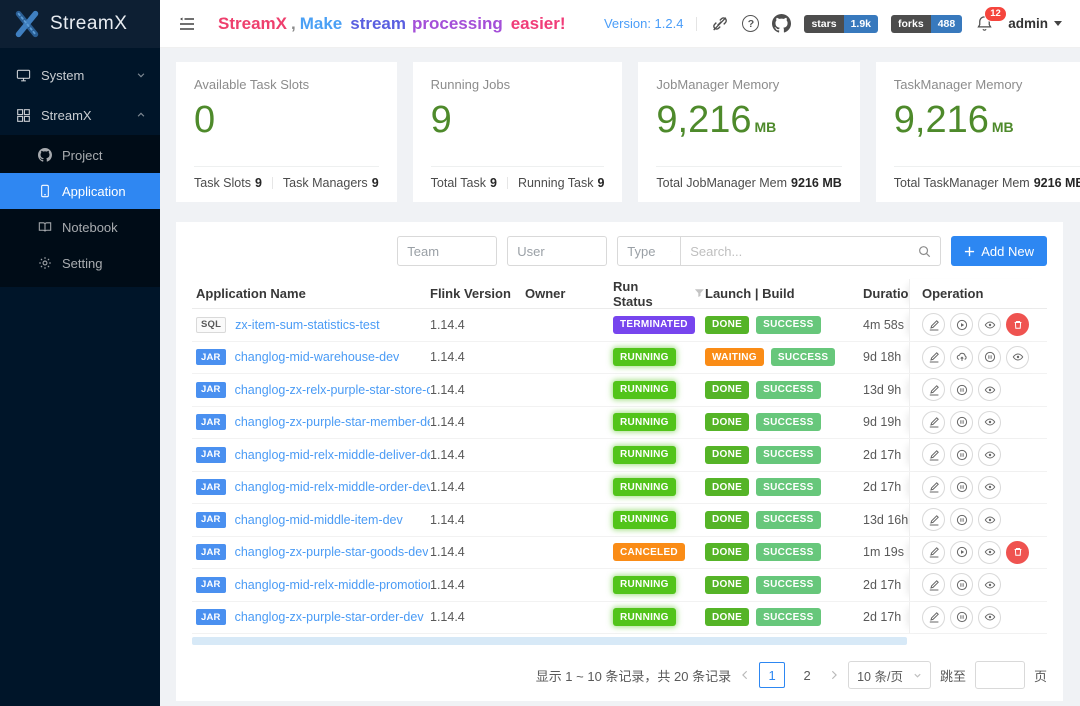 The image size is (1080, 706). Describe the element at coordinates (699, 293) in the screenshot. I see `filter-funnel-icon` at that location.